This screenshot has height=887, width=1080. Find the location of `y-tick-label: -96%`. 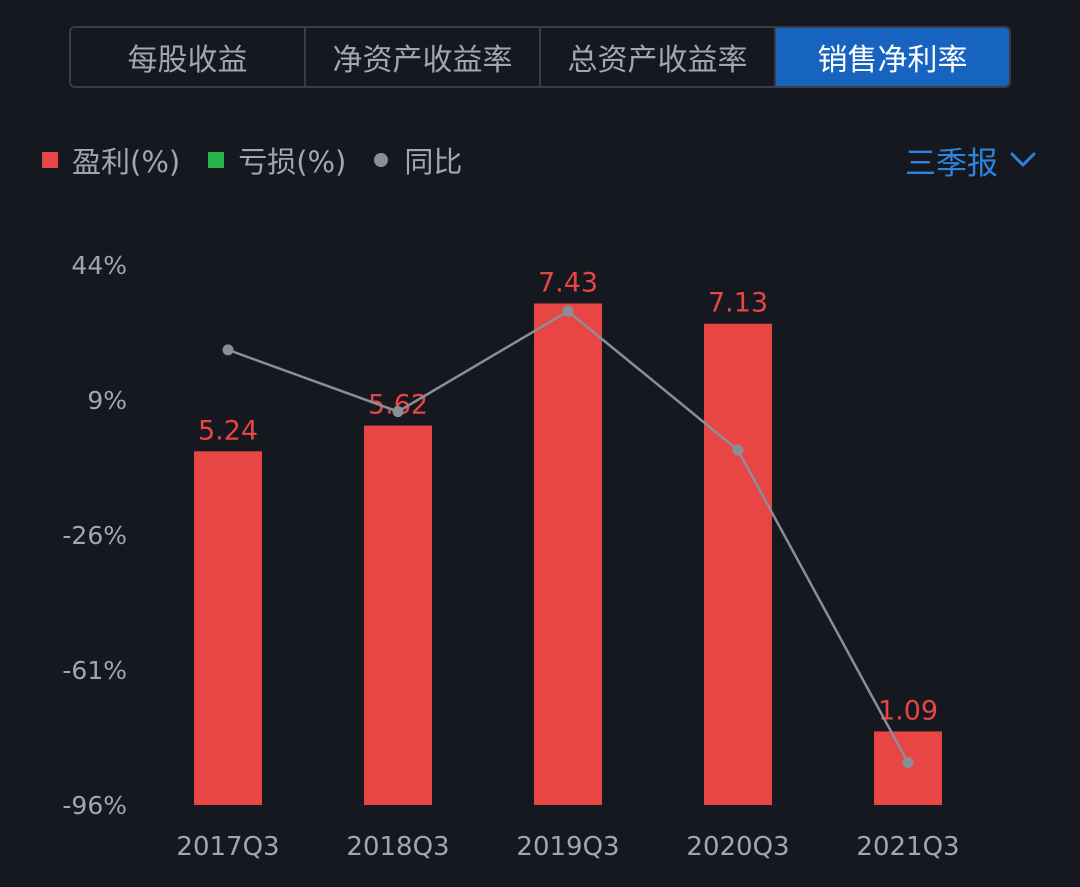

y-tick-label: -96% is located at coordinates (94, 805).